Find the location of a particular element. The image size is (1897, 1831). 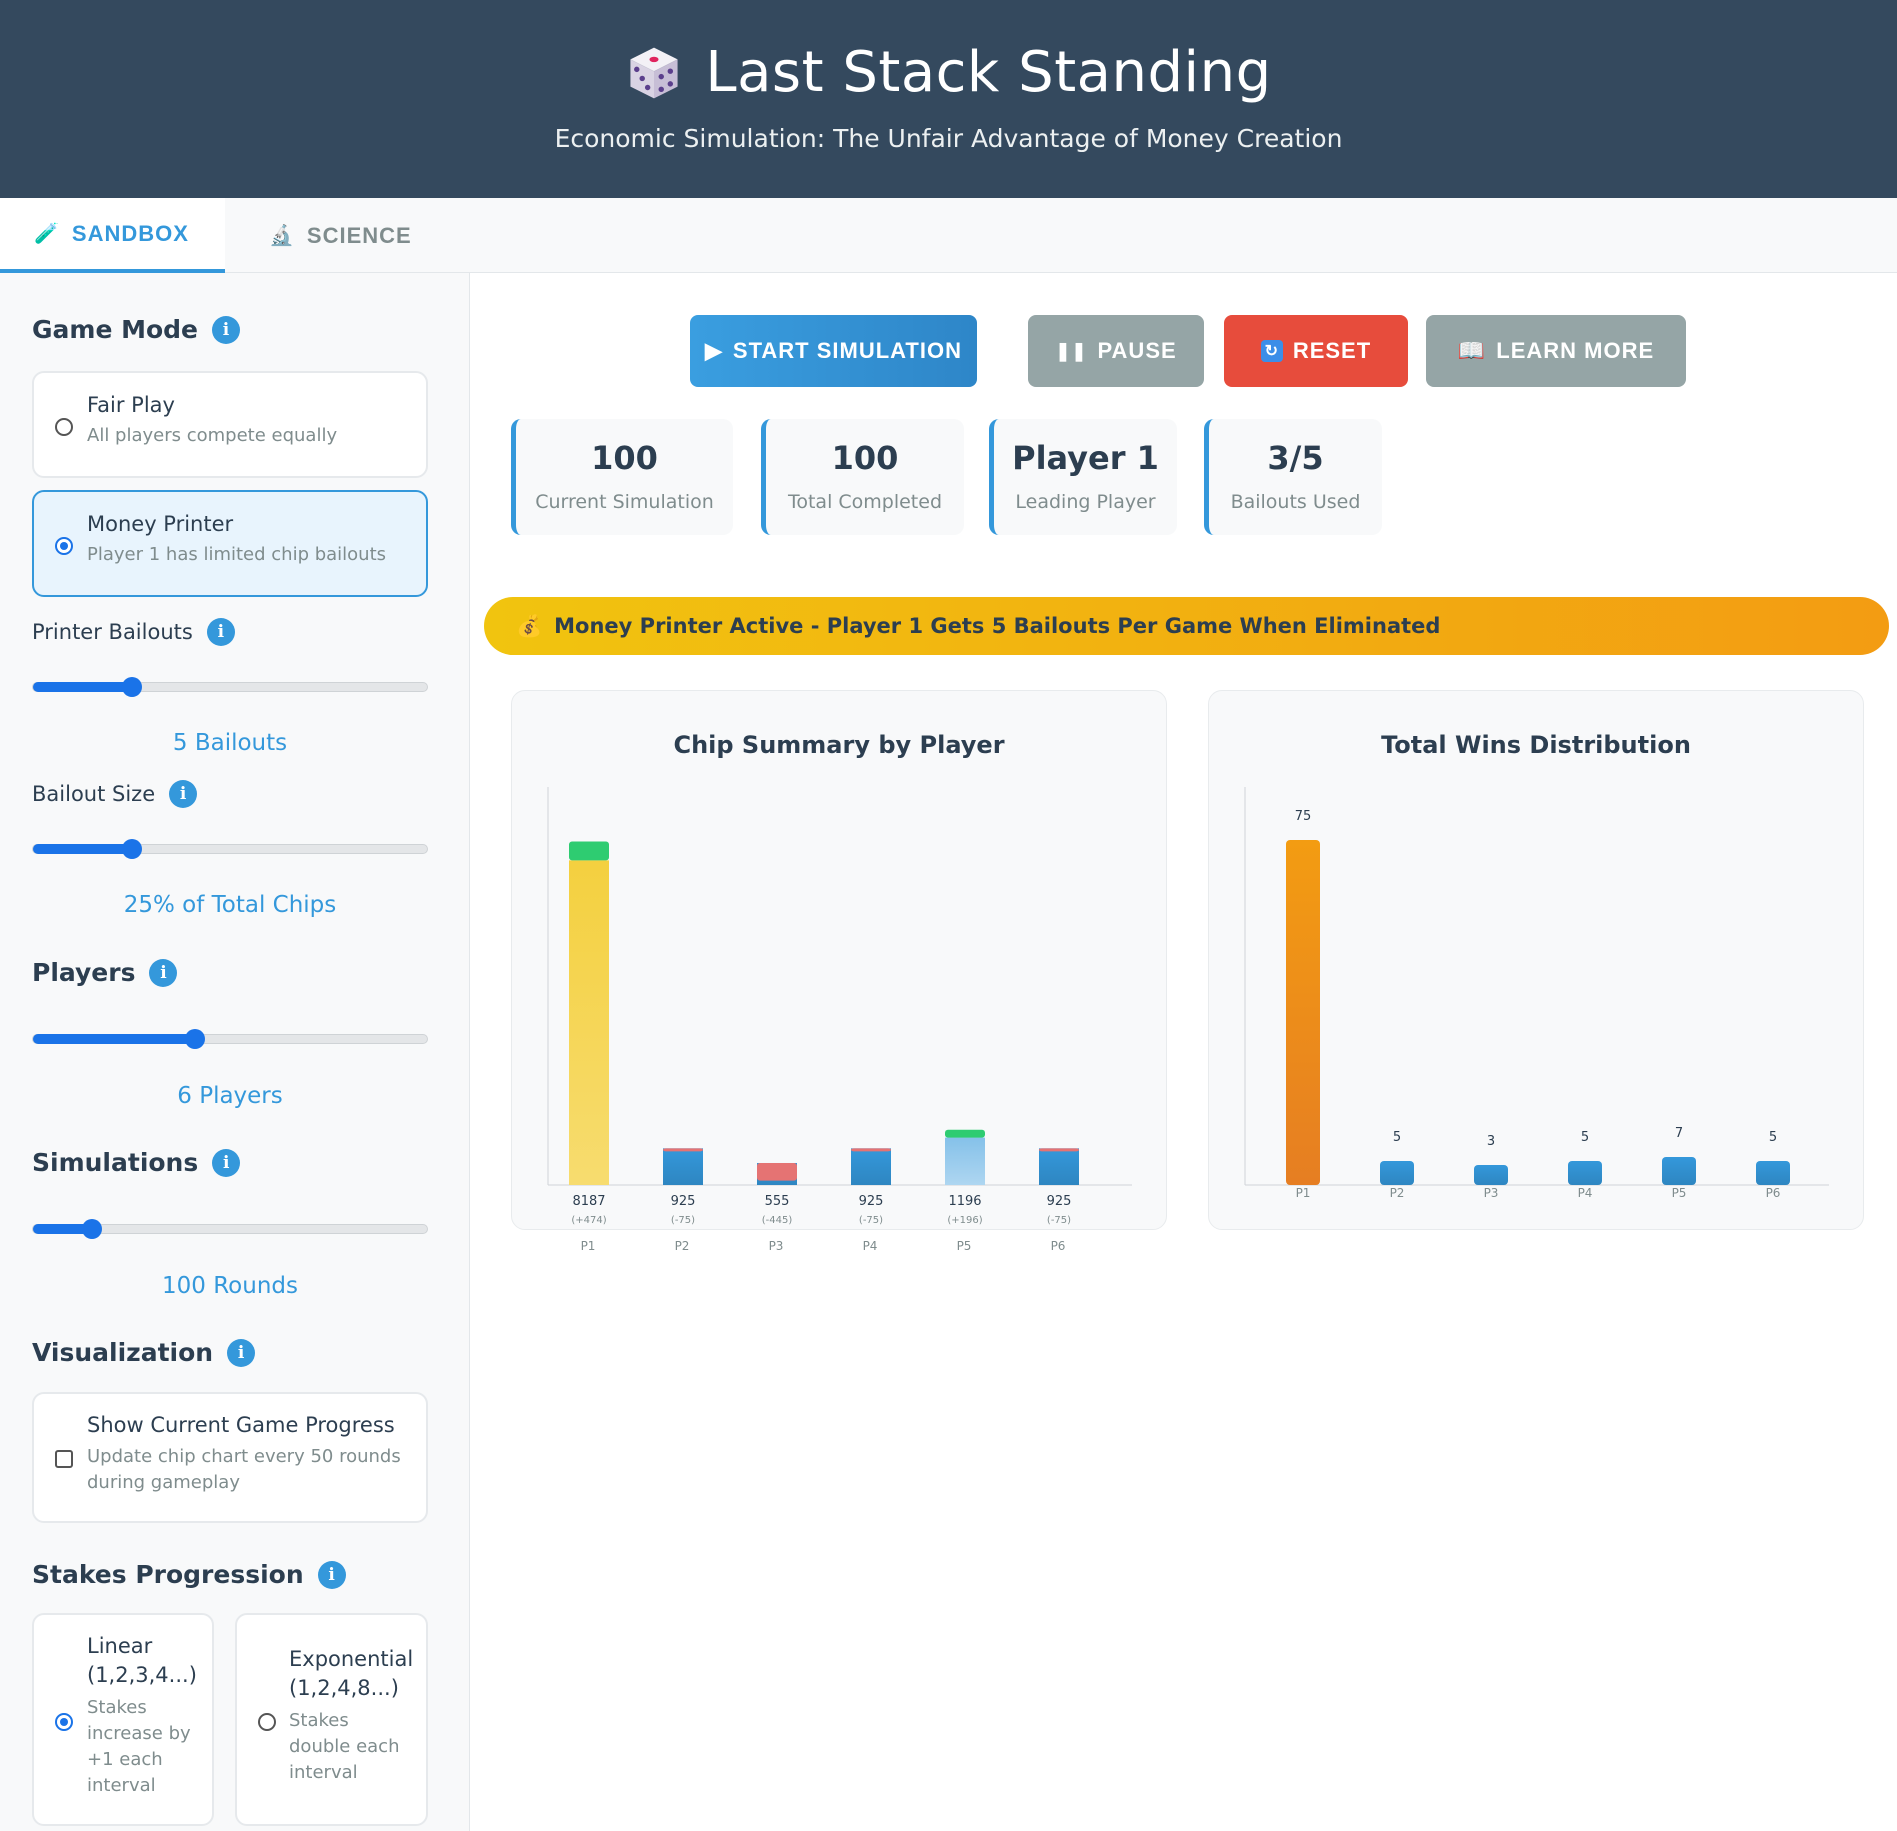

printer-bailouts-heading: Printer Bailouts i is located at coordinates (133, 632).